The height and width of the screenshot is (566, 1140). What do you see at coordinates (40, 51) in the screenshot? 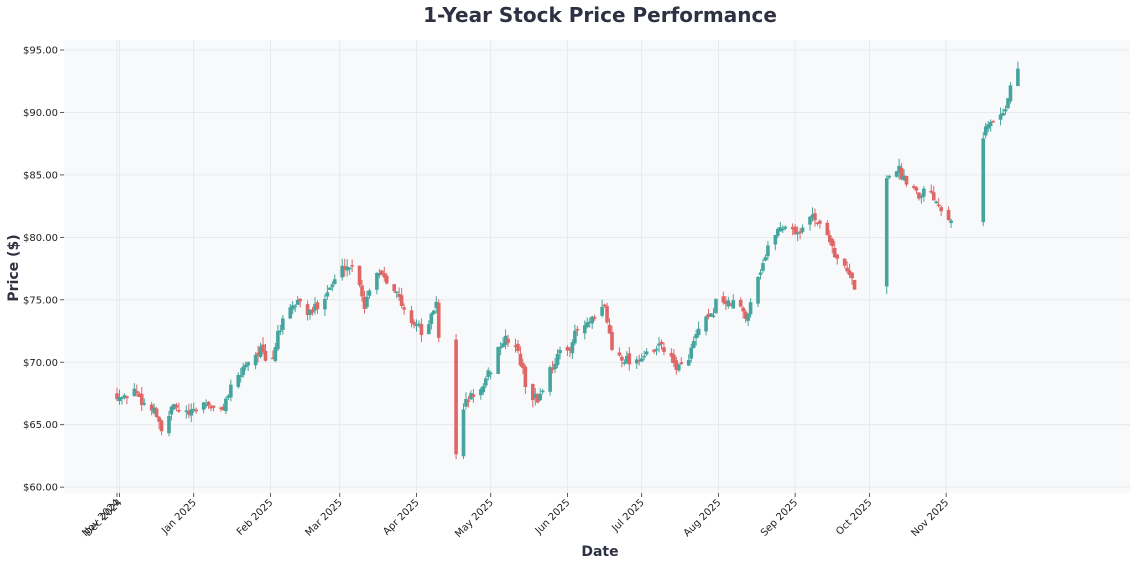
I see `y-tick-label: $95.00` at bounding box center [40, 51].